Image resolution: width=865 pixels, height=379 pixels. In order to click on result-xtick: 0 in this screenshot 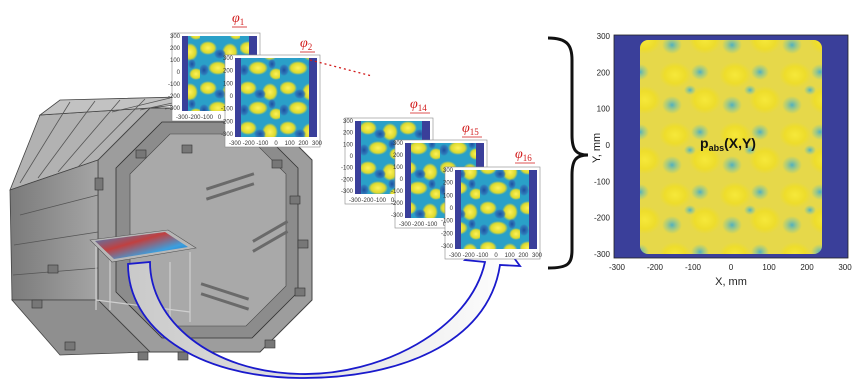, I will do `click(731, 267)`.